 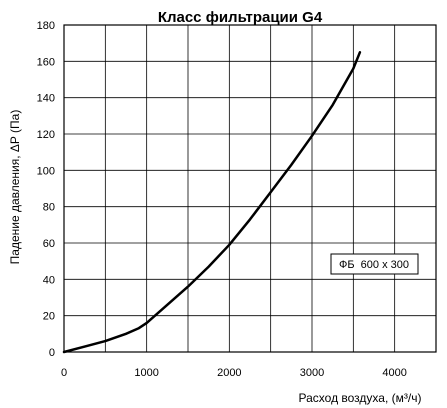 I want to click on x-tick-label: 2000, so click(x=229, y=373).